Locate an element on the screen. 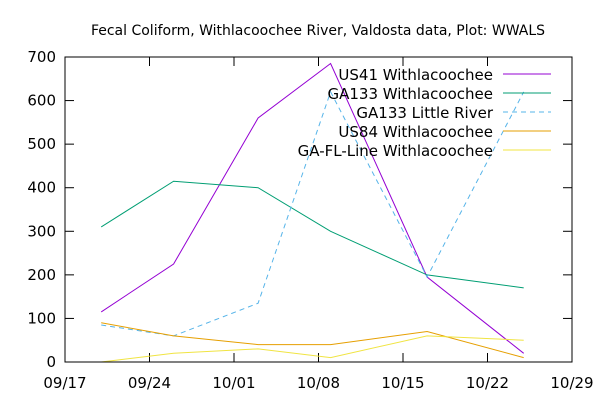 The height and width of the screenshot is (400, 600). y-tick-label: 700 is located at coordinates (41, 57).